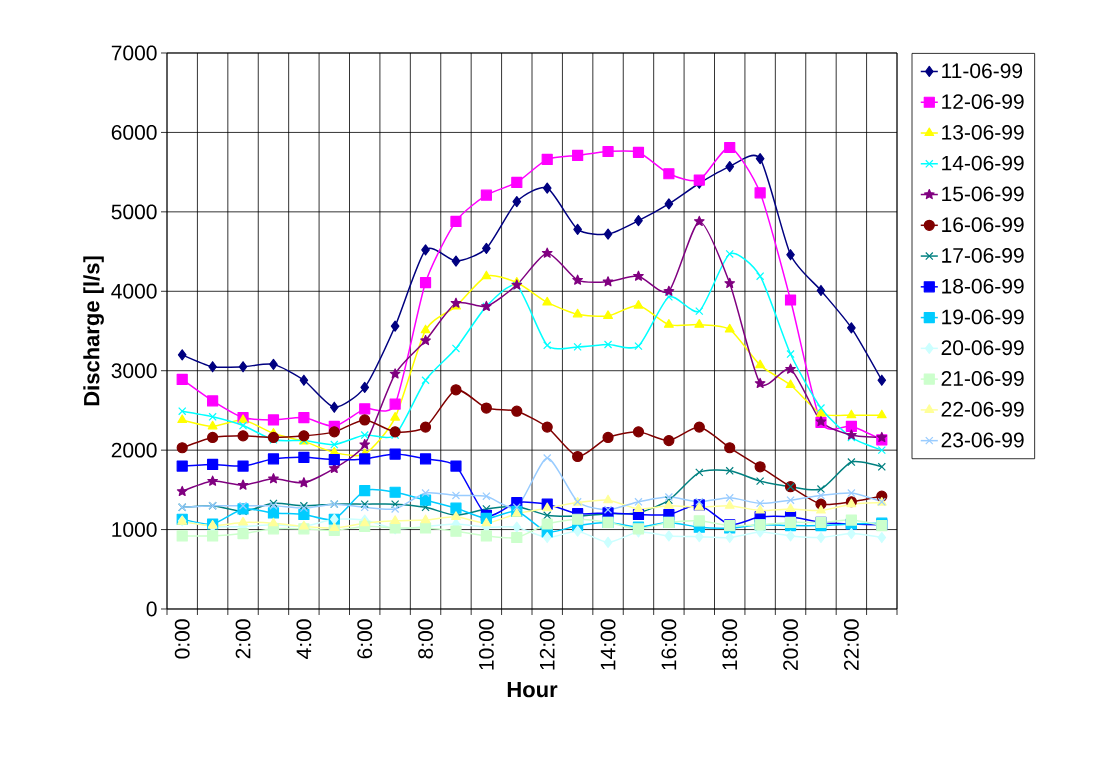  Describe the element at coordinates (730, 644) in the screenshot. I see `x-tick-label: 18:00` at that location.